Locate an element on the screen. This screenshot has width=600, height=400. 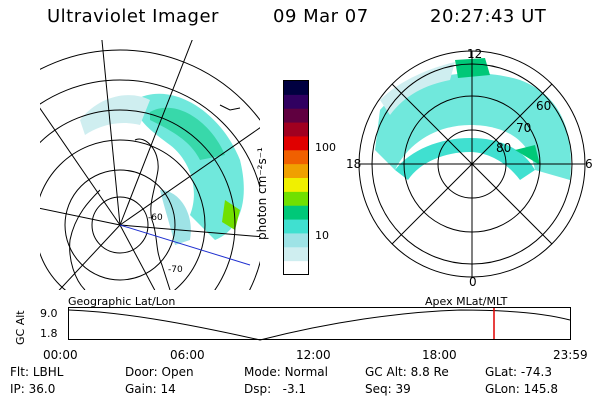
colorbar is located at coordinates (296, 177).